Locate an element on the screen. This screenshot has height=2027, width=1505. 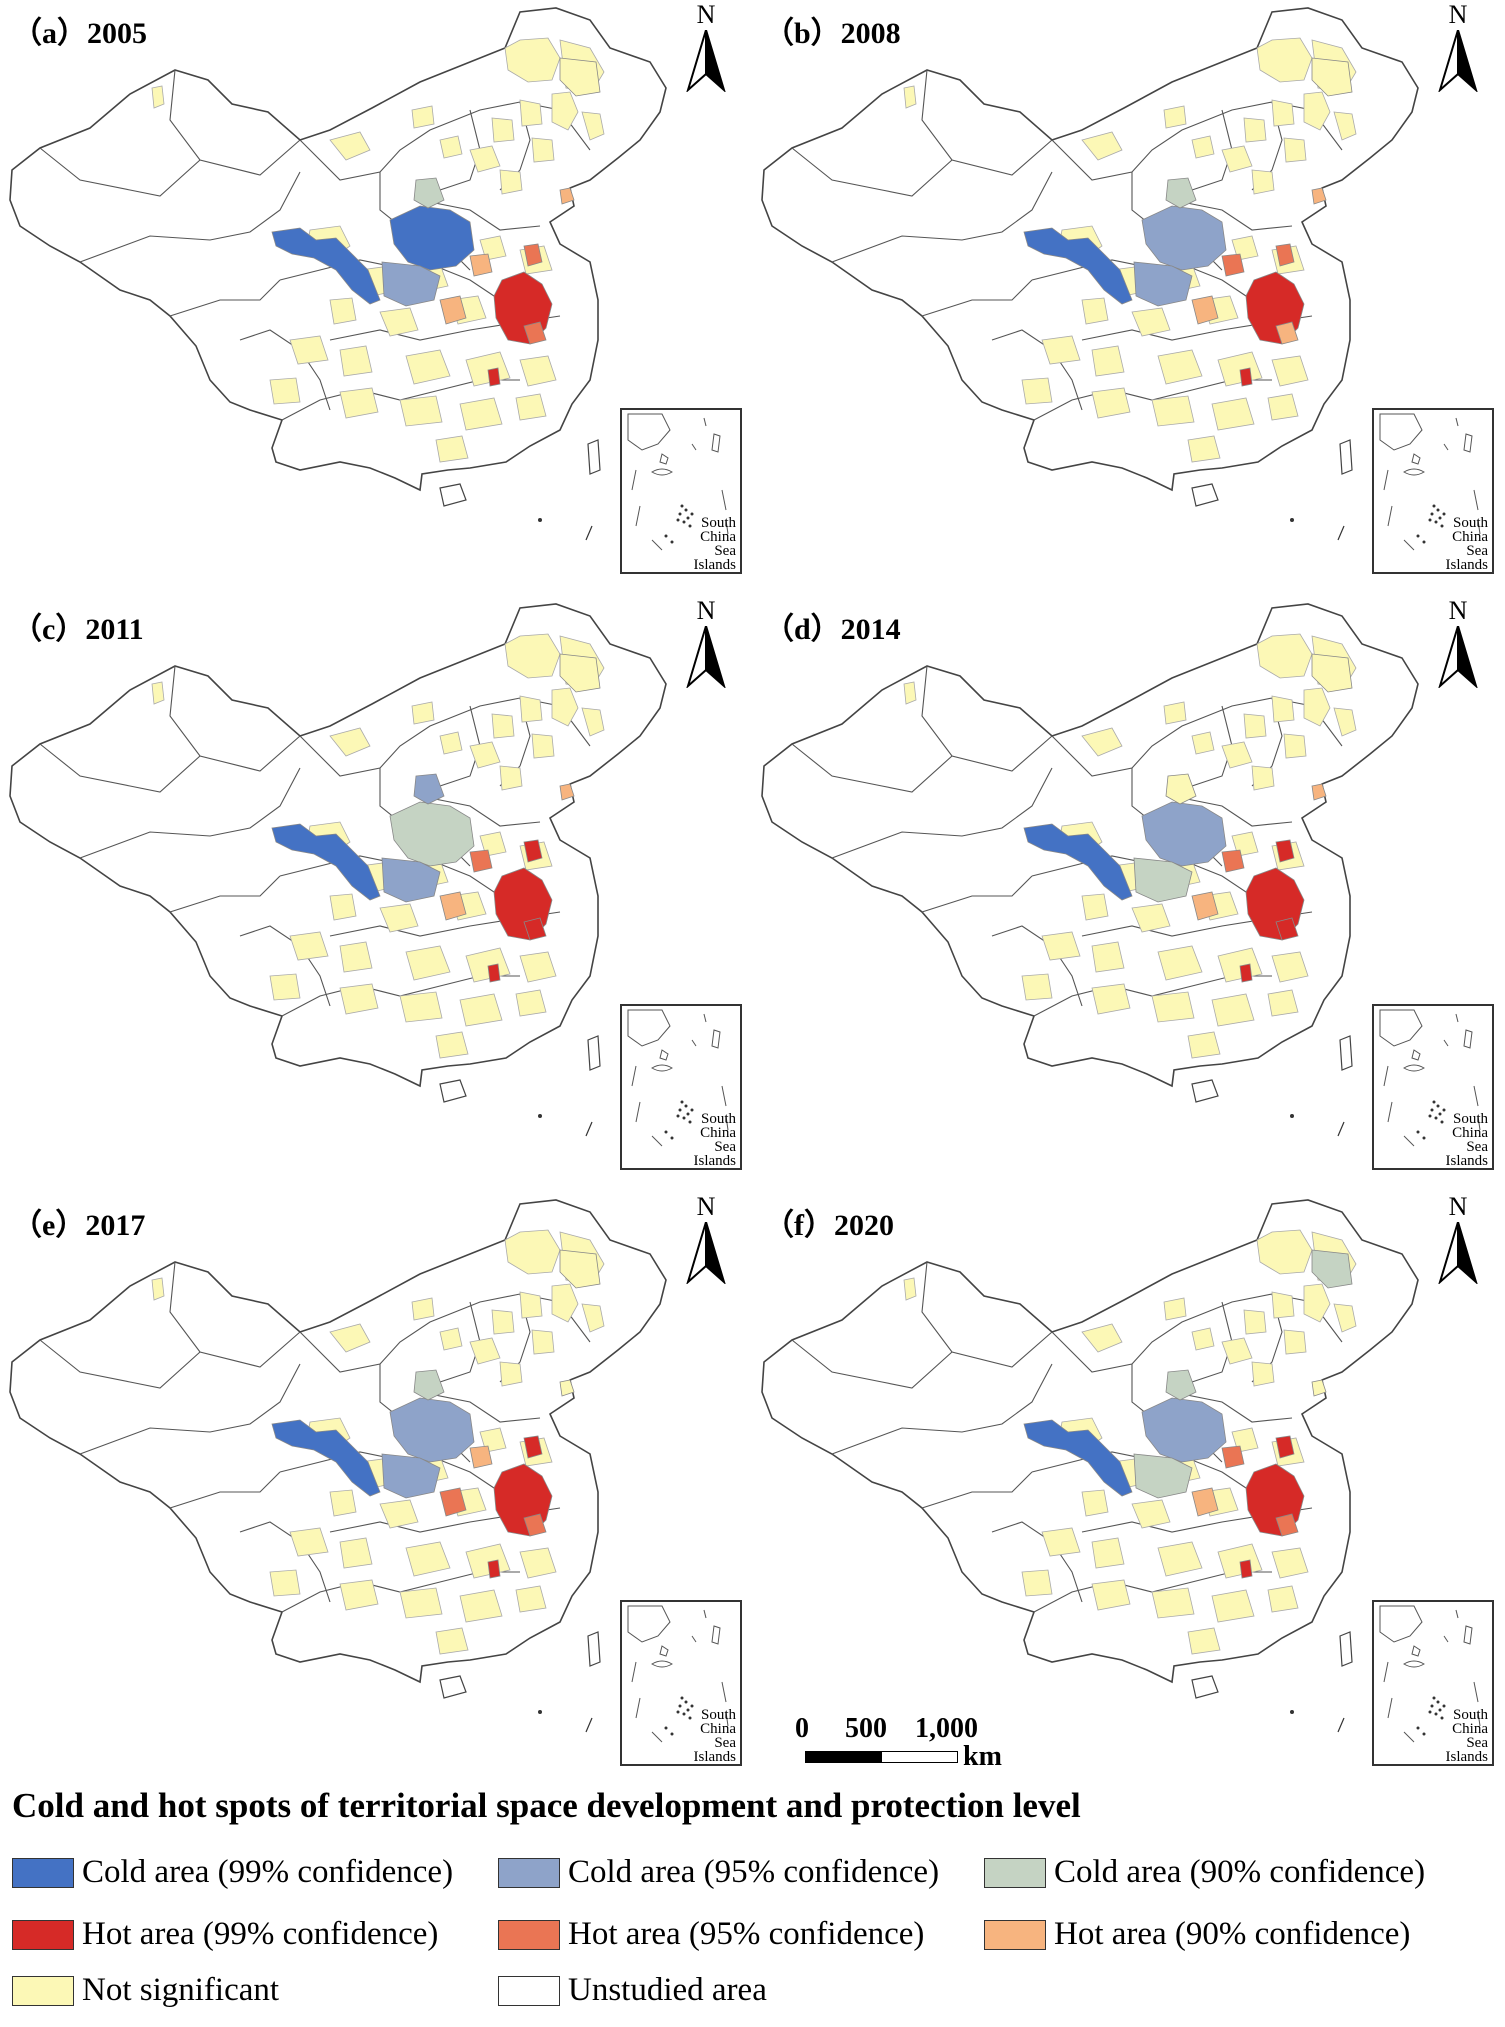
map-panel-2011: （c）2011 N South China Sea Islands is located at coordinates (376, 894).